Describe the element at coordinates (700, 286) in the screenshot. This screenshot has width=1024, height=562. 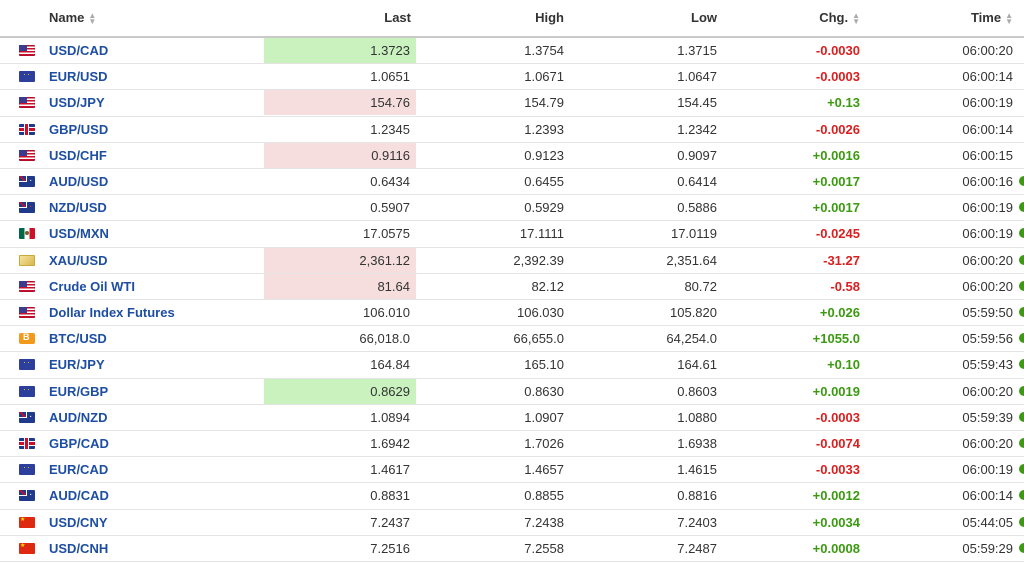
I see `low-price: 80.72` at that location.